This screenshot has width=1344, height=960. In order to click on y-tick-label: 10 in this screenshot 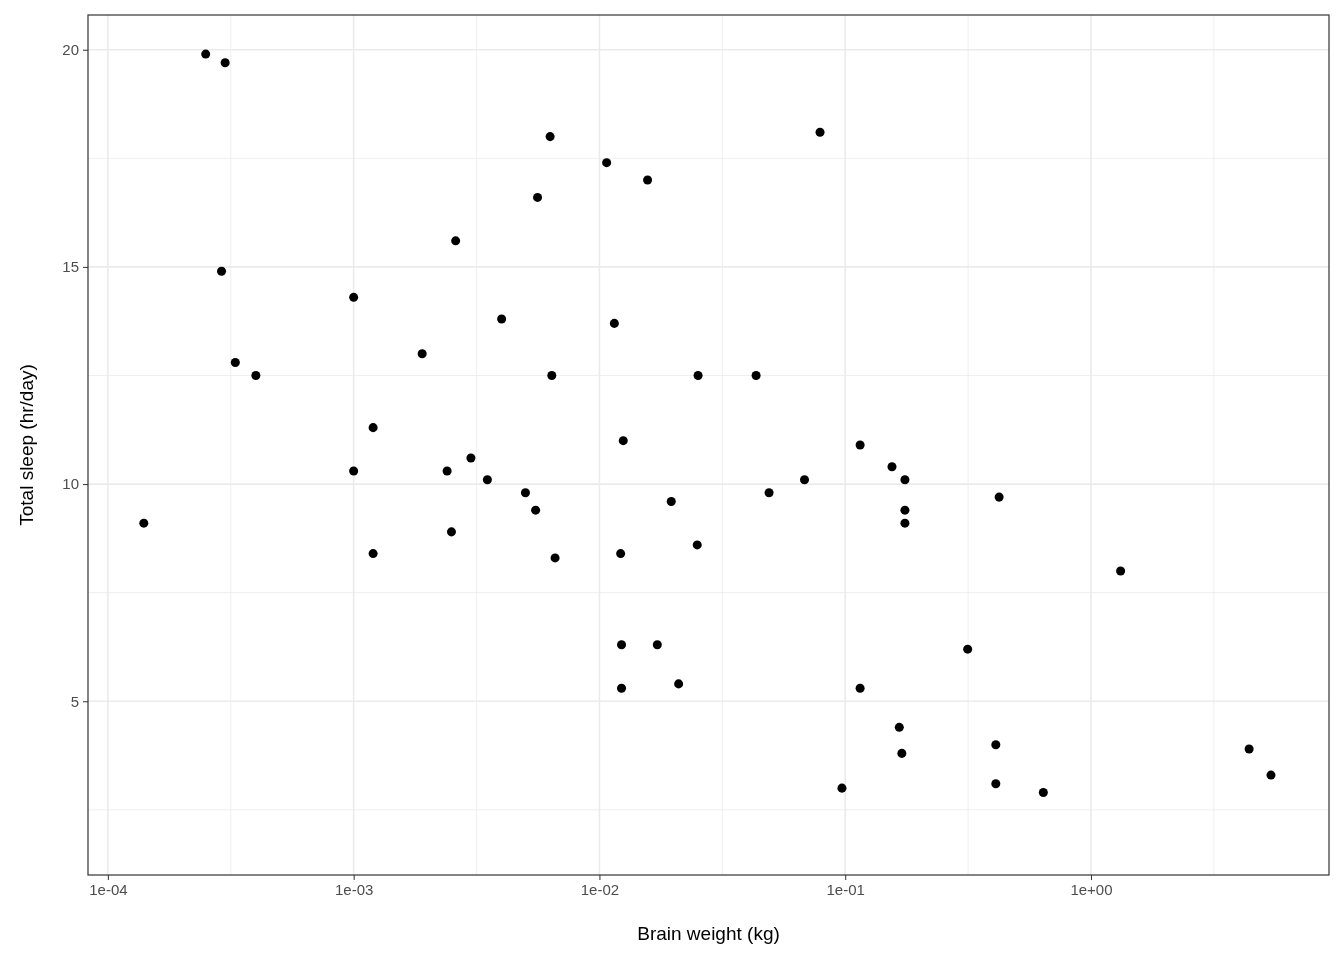, I will do `click(70, 484)`.